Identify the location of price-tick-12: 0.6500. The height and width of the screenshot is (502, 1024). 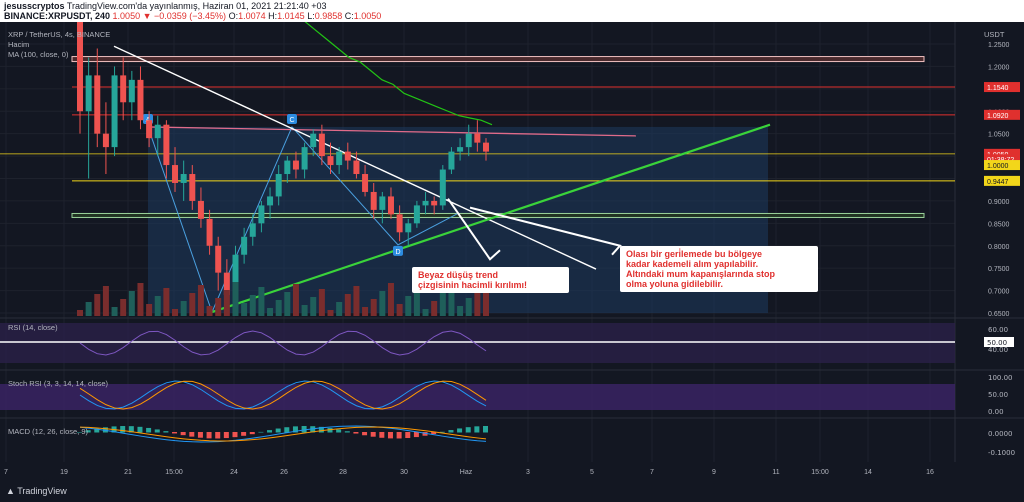
(999, 314).